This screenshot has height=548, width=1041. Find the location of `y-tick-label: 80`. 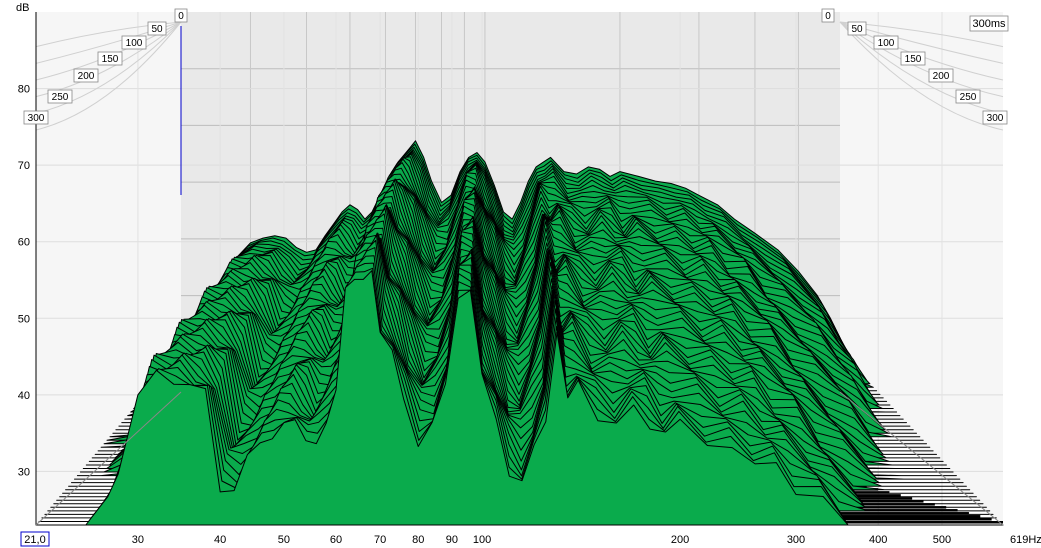

y-tick-label: 80 is located at coordinates (24, 90).